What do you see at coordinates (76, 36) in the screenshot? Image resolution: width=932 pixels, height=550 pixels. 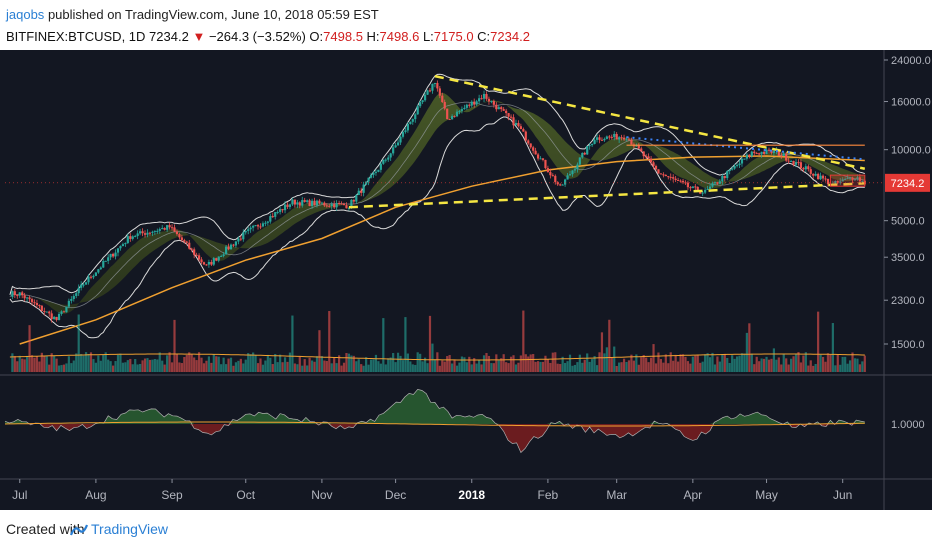 I see `symbol-name: BITFINEX:BTCUSD, 1D` at bounding box center [76, 36].